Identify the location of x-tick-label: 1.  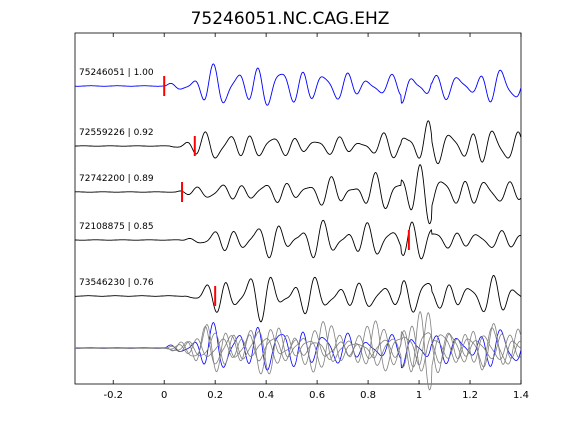
(419, 395).